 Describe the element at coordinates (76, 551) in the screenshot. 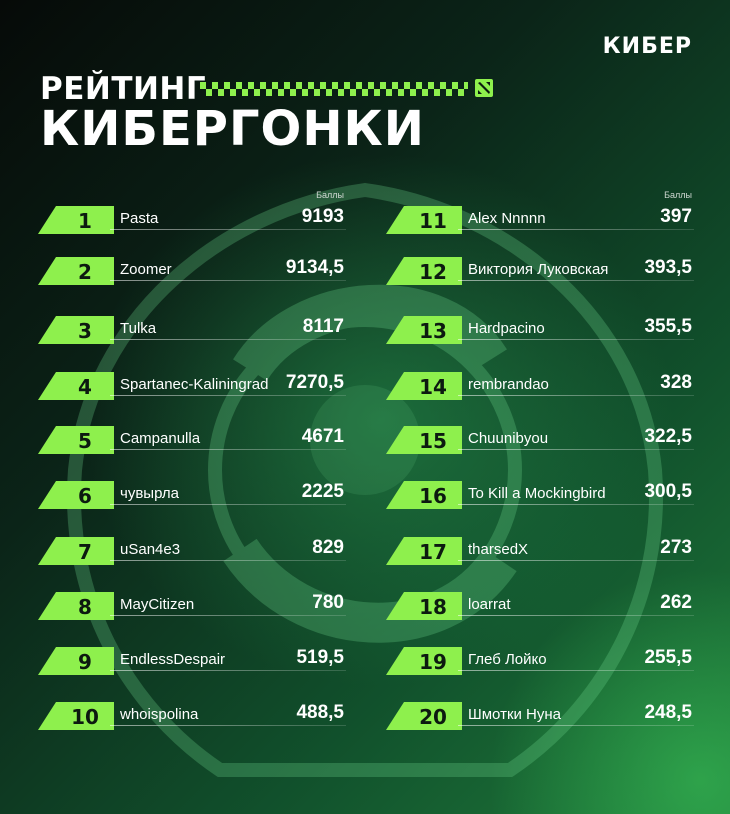

I see `rank-badge: 7` at that location.